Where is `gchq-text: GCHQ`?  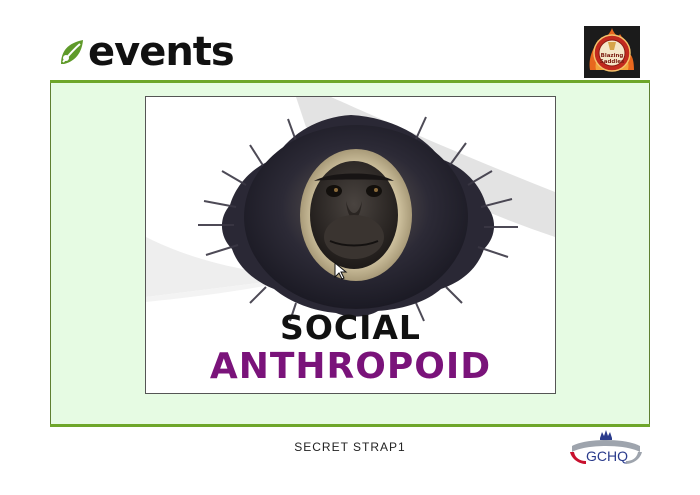 gchq-text: GCHQ is located at coordinates (607, 456).